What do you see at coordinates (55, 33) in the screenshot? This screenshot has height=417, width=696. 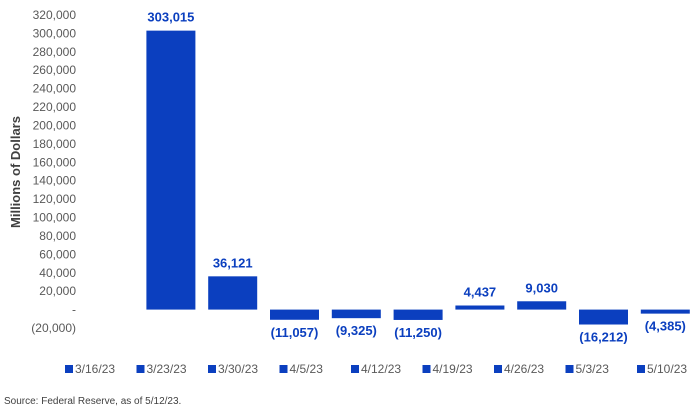 I see `y-tick-label: 300,000` at bounding box center [55, 33].